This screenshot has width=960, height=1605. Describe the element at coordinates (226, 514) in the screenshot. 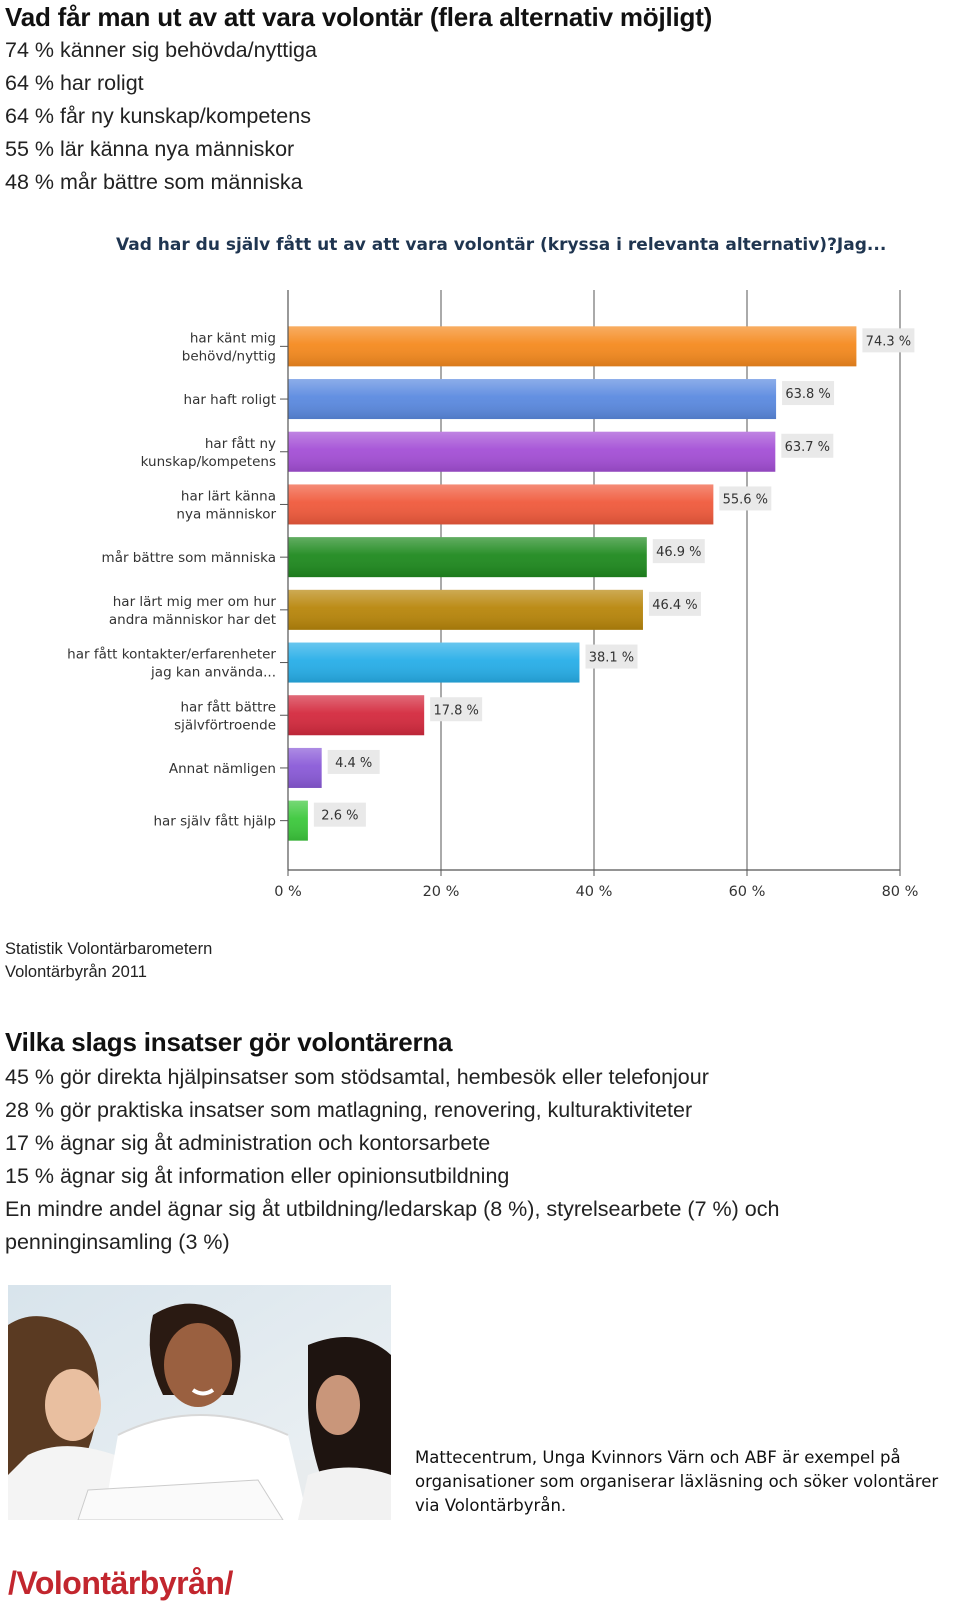

I see `category-label: nya människor` at that location.